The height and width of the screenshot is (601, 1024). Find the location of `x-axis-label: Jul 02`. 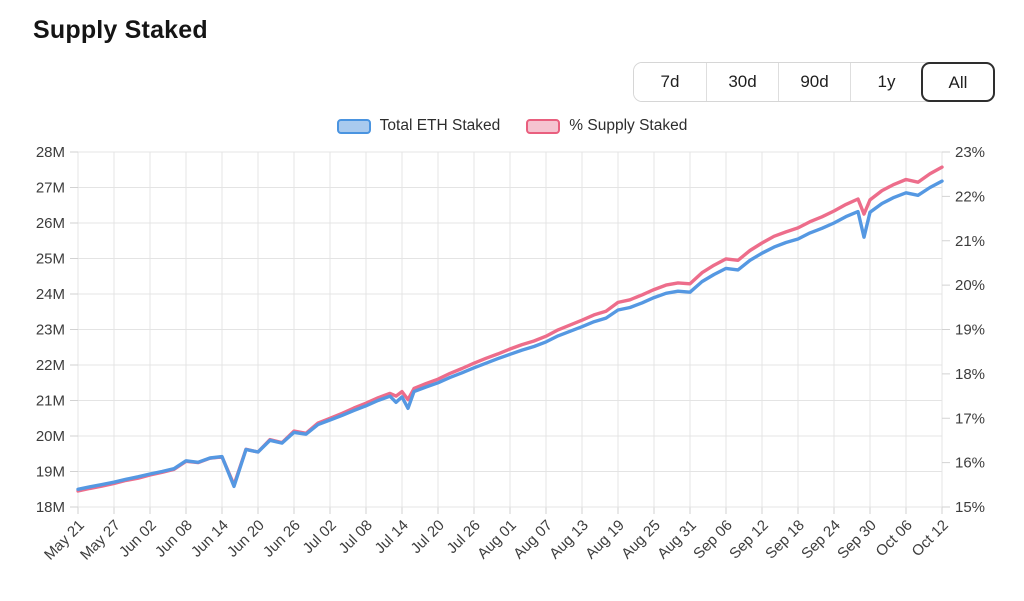

x-axis-label: Jul 02 is located at coordinates (320, 537).